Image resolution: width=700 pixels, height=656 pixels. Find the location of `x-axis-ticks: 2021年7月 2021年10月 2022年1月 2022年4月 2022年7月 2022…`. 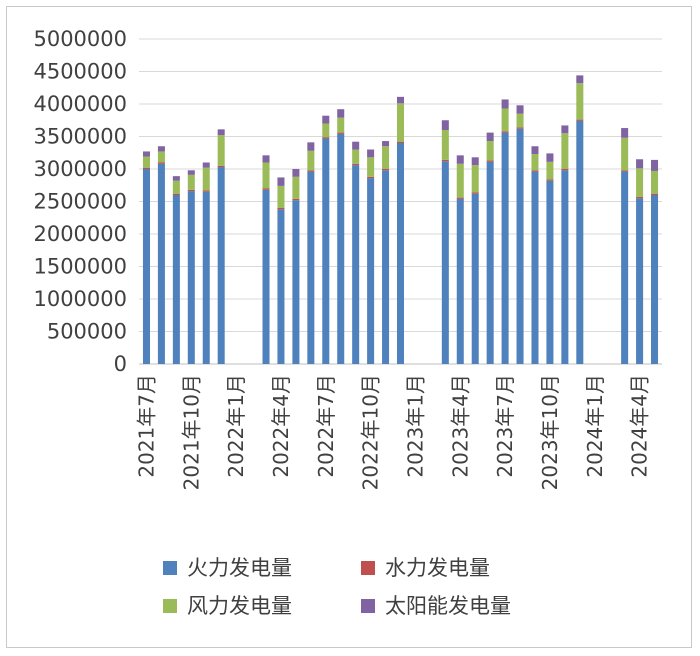

x-axis-ticks: 2021年7月 2021年10月 2022年1月 2022年4月 2022年7月 2022… is located at coordinates (392, 432).